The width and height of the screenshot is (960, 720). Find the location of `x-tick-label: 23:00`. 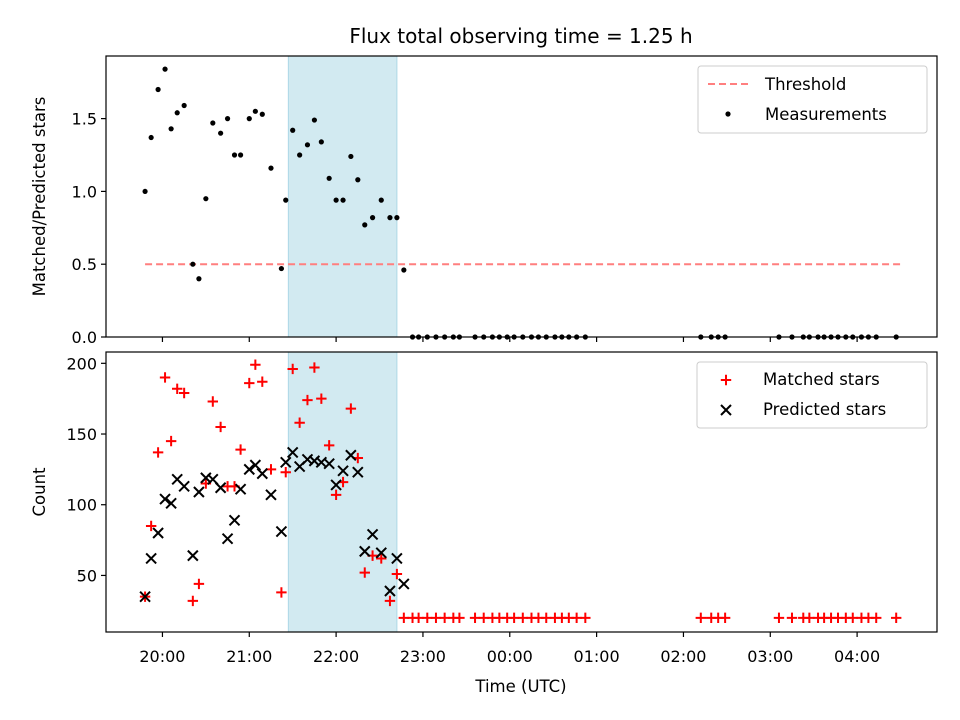

x-tick-label: 23:00 is located at coordinates (423, 656).